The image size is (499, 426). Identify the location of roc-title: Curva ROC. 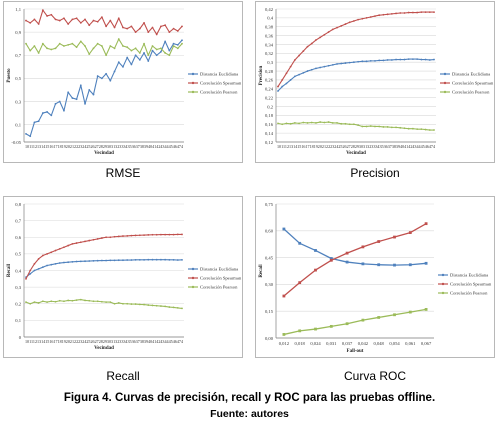
(374, 376).